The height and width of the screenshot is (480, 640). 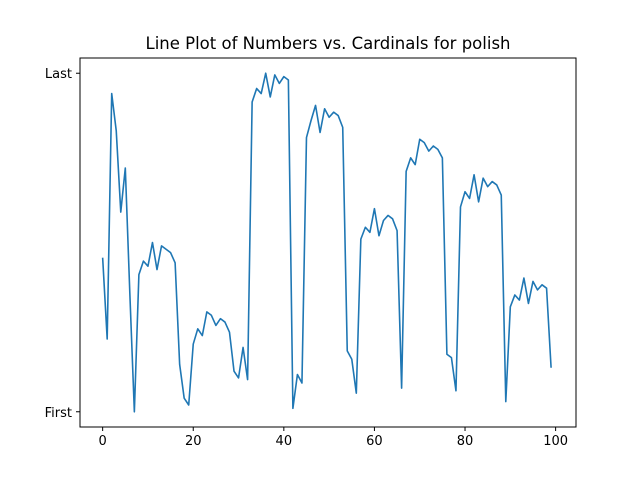 I want to click on x-tick-label: 80, so click(x=465, y=441).